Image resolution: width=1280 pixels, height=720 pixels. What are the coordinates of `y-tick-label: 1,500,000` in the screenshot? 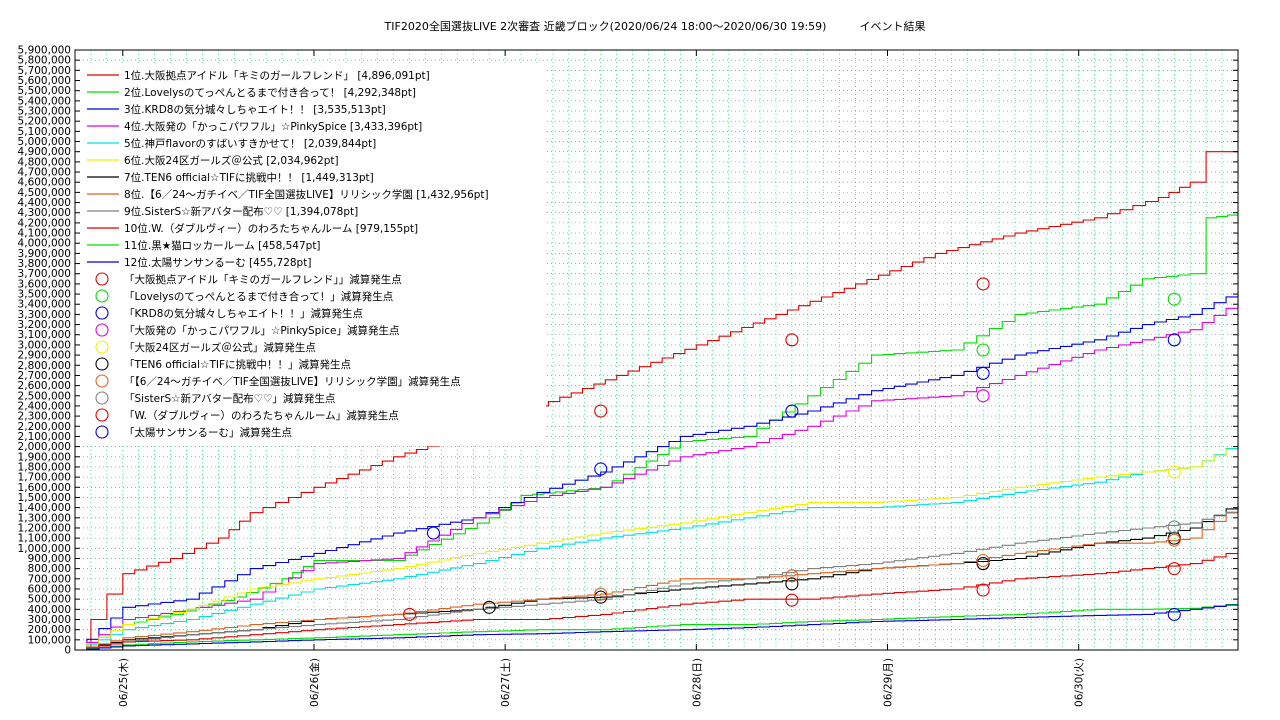 It's located at (44, 498).